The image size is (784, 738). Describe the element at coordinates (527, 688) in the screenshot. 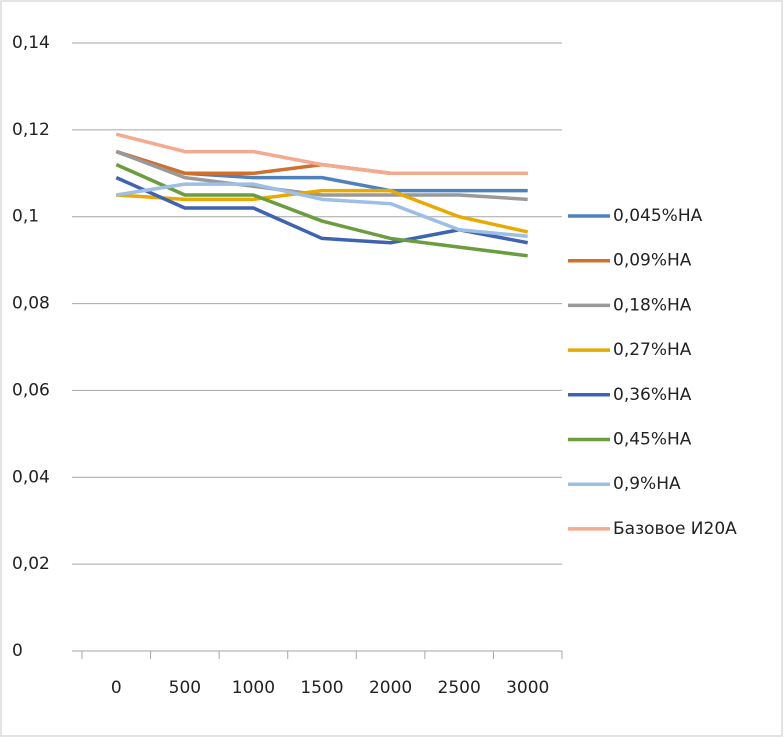

I see `x-tick-label: 3000` at that location.